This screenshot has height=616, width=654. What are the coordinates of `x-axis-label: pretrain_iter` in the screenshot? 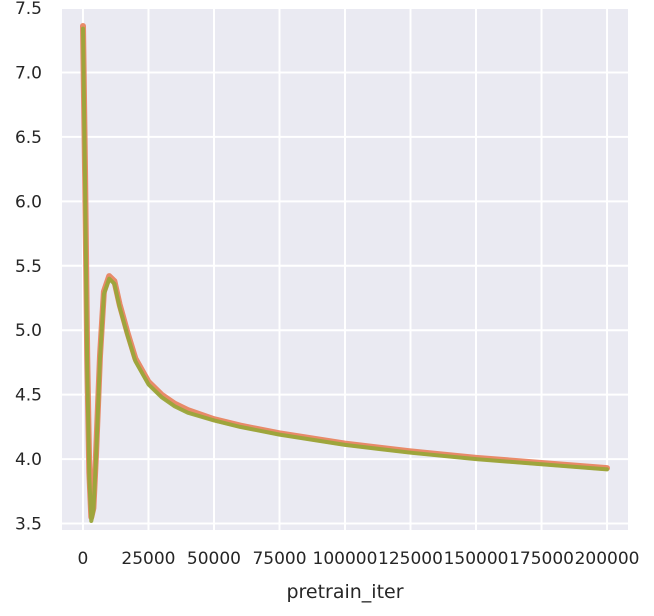 It's located at (344, 592).